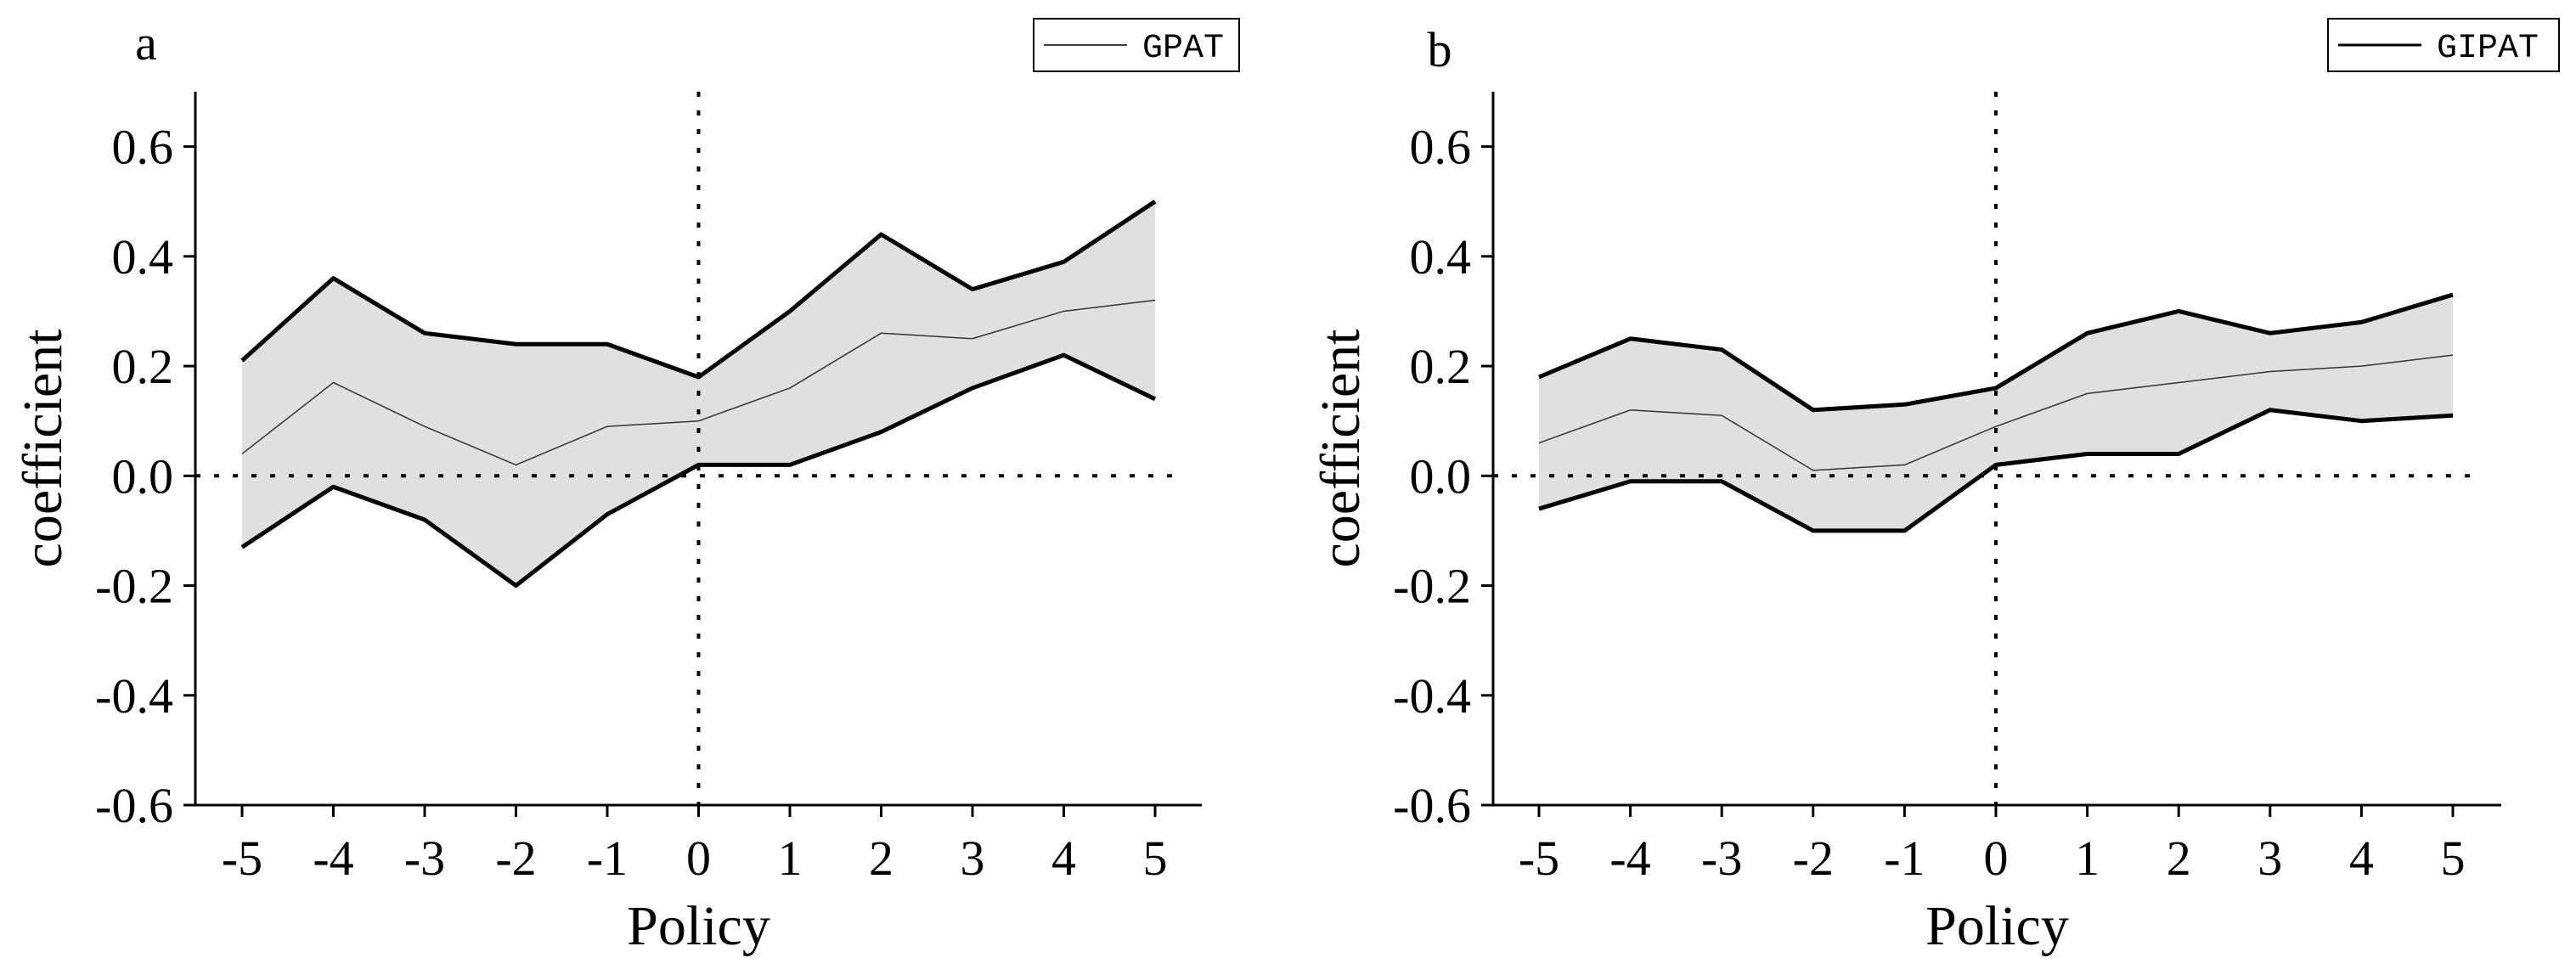  What do you see at coordinates (1183, 49) in the screenshot?
I see `legend-label: GPAT` at bounding box center [1183, 49].